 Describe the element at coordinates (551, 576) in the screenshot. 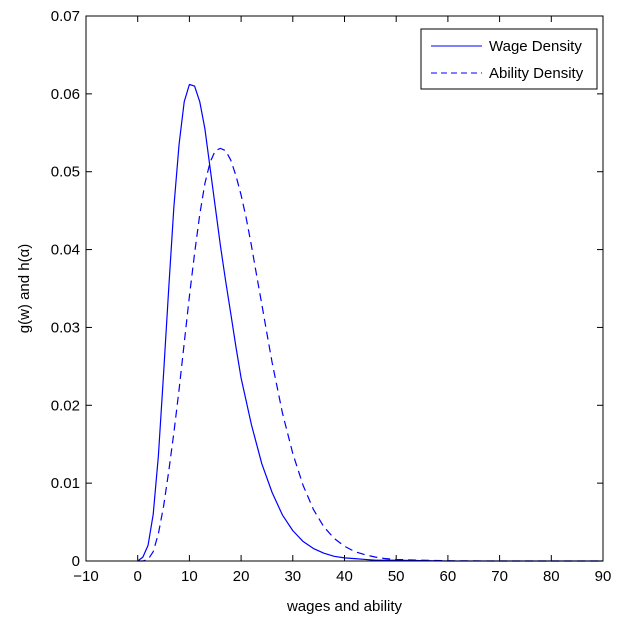

I see `x-tick-label: 80` at that location.